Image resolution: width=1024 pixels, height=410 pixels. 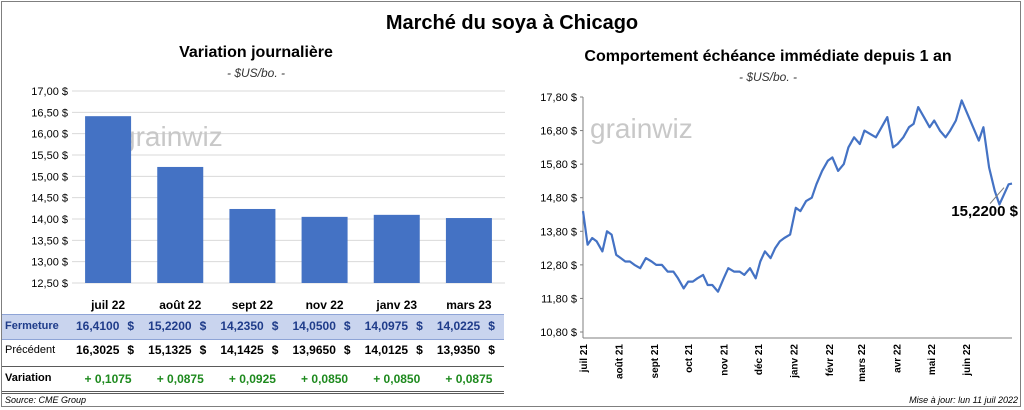 I want to click on table-cell: 14,2350 $, so click(x=246, y=326).